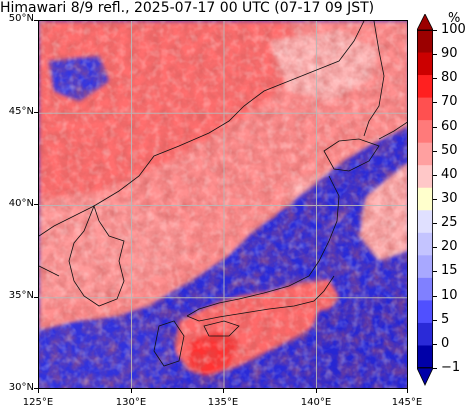 This screenshot has height=409, width=469. Describe the element at coordinates (451, 367) in the screenshot. I see `colorbar-label: −1` at that location.